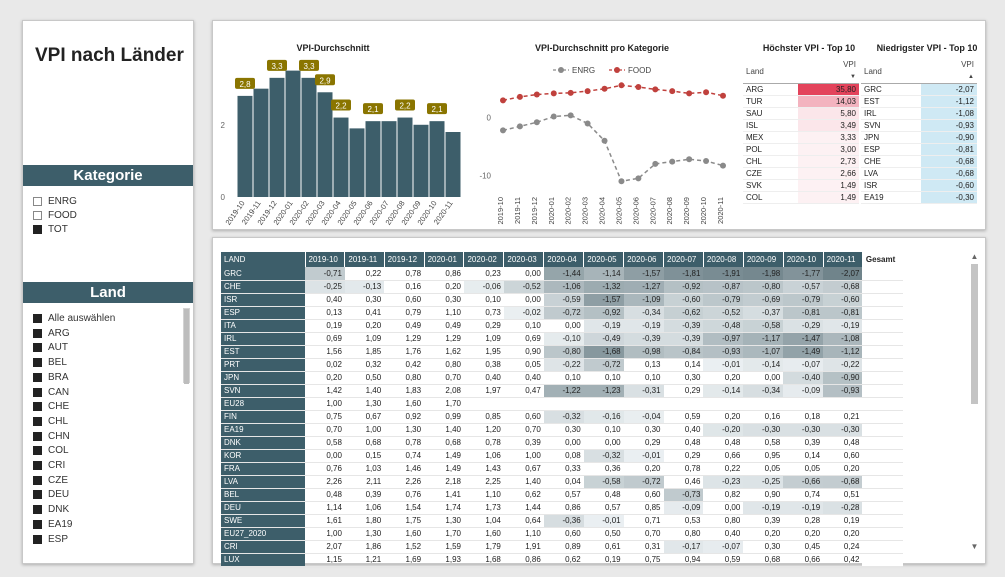 The image size is (1005, 577). Describe the element at coordinates (583, 70) in the screenshot. I see `legend-label-enrg: ENRG` at that location.